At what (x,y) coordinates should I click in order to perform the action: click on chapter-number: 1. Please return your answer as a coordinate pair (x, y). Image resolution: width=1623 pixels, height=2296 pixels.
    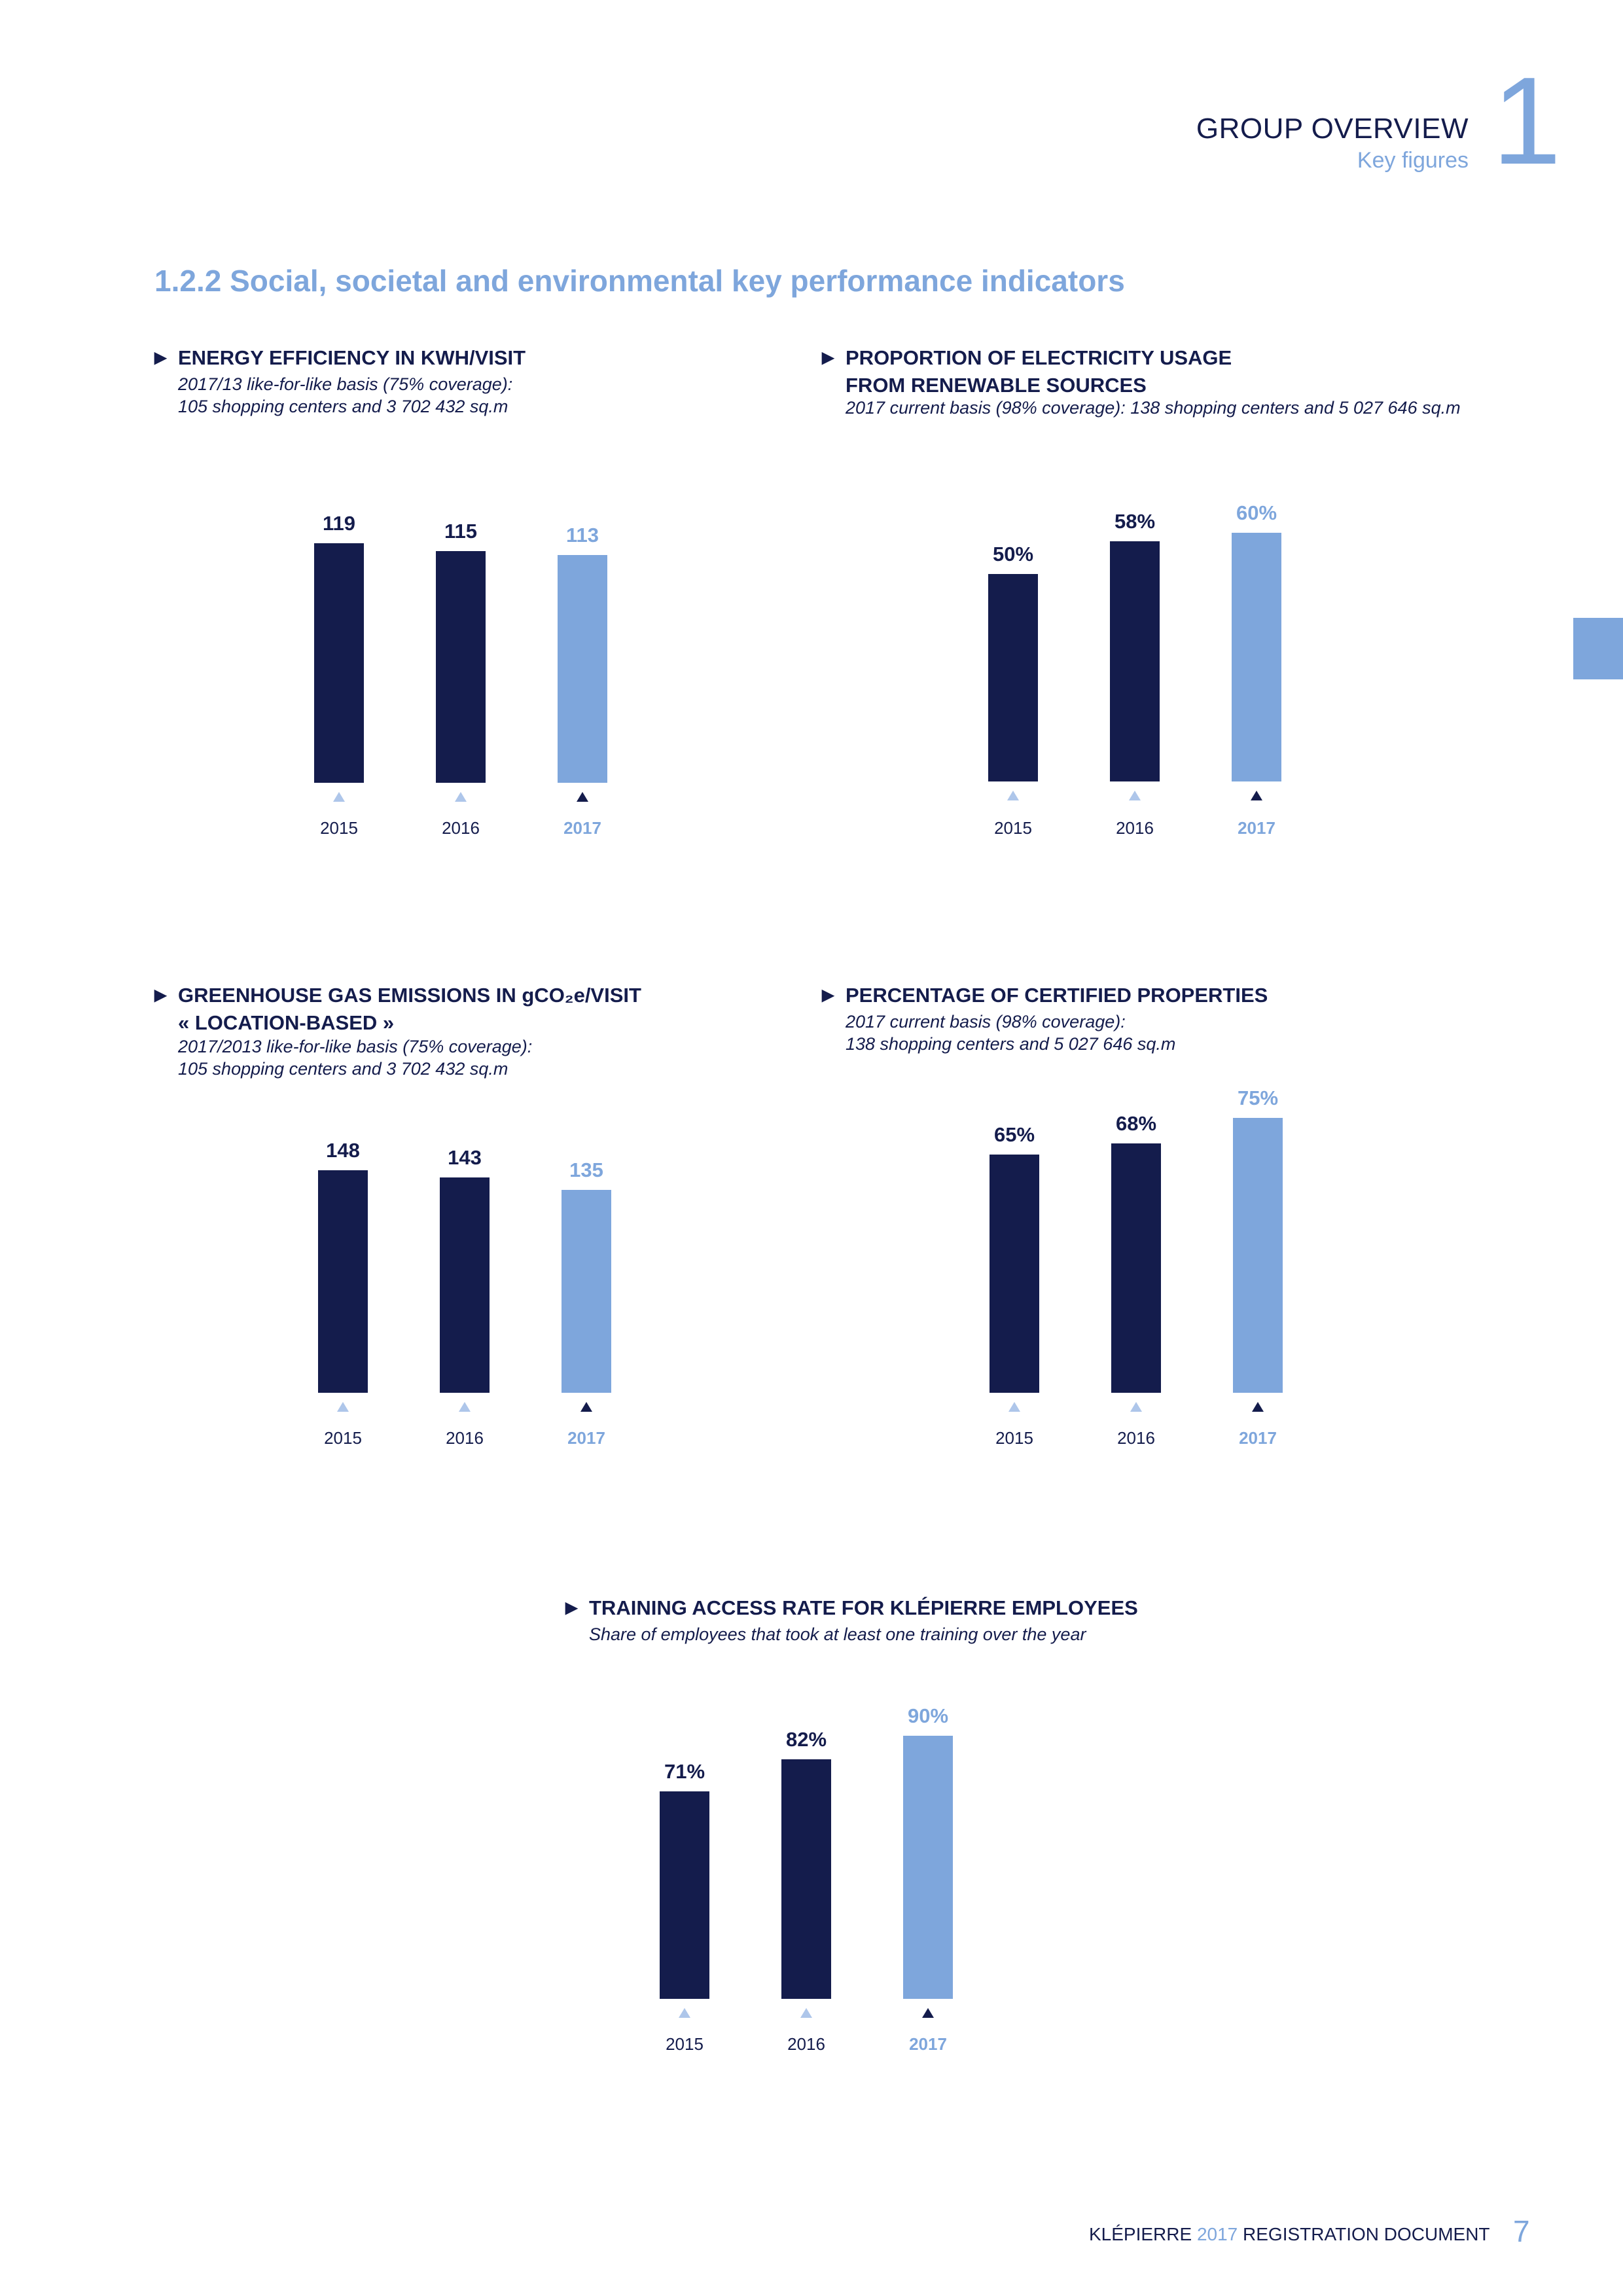
    Looking at the image, I should click on (1526, 121).